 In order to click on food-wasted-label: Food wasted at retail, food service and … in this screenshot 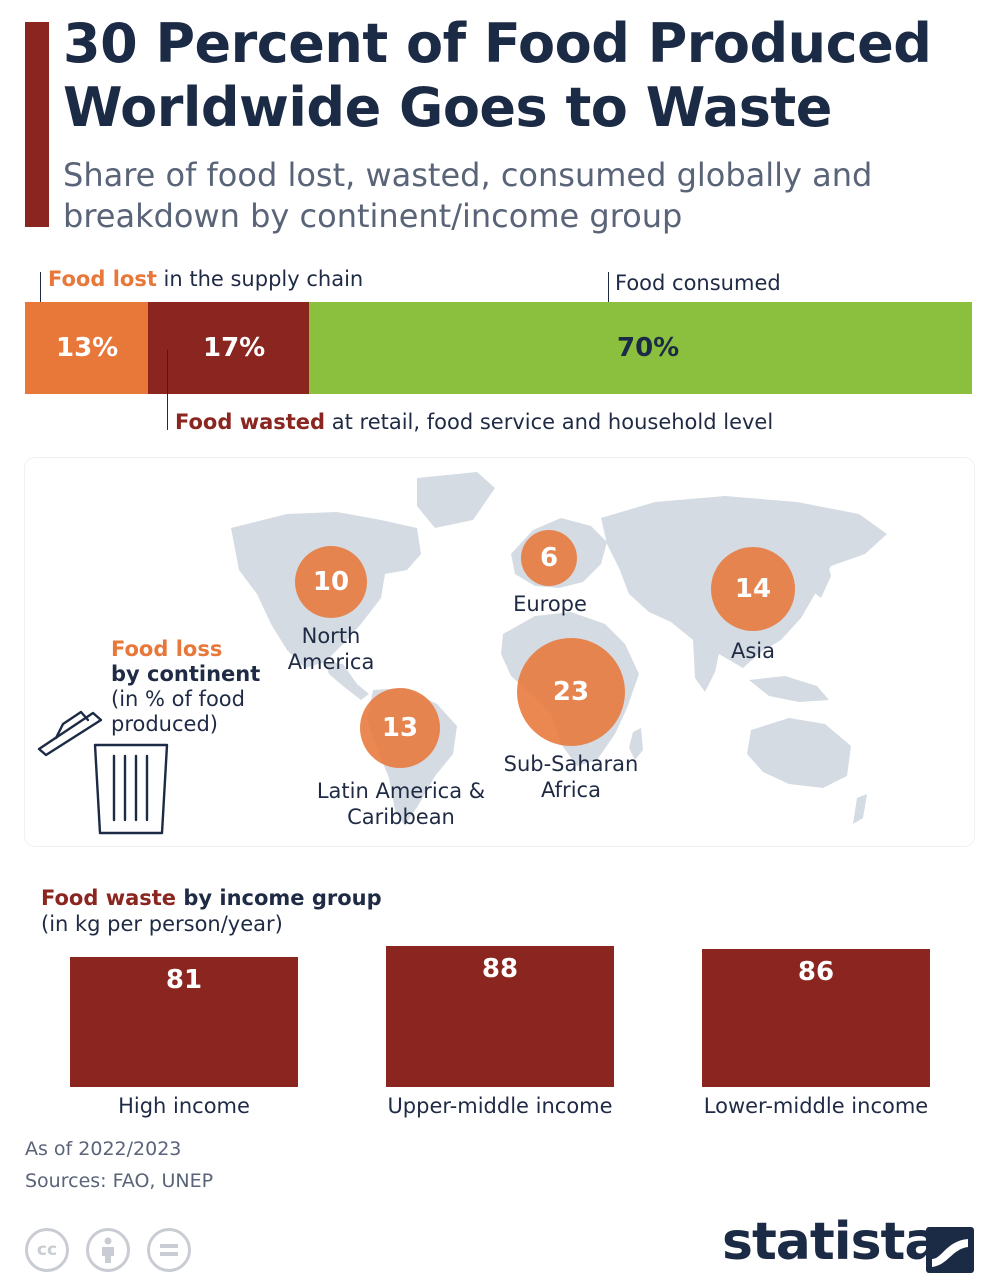, I will do `click(474, 422)`.